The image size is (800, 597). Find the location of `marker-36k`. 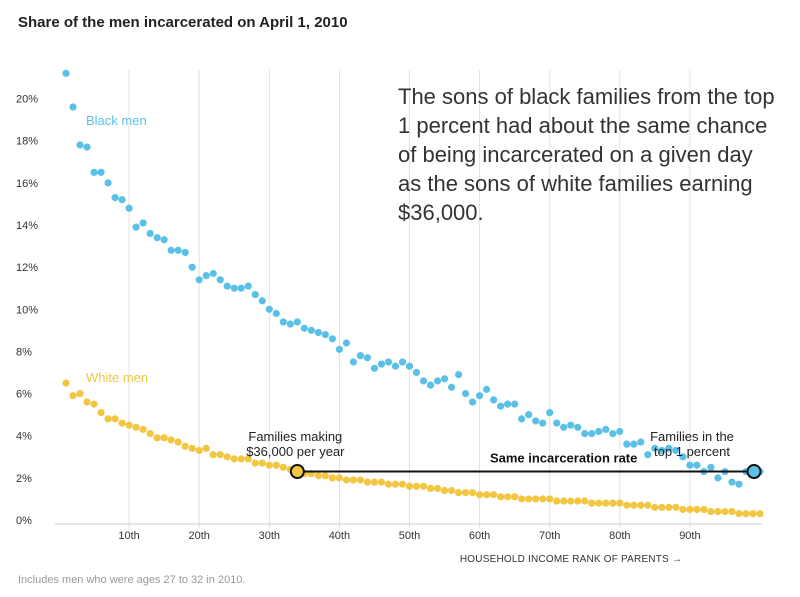

marker-36k is located at coordinates (297, 472).